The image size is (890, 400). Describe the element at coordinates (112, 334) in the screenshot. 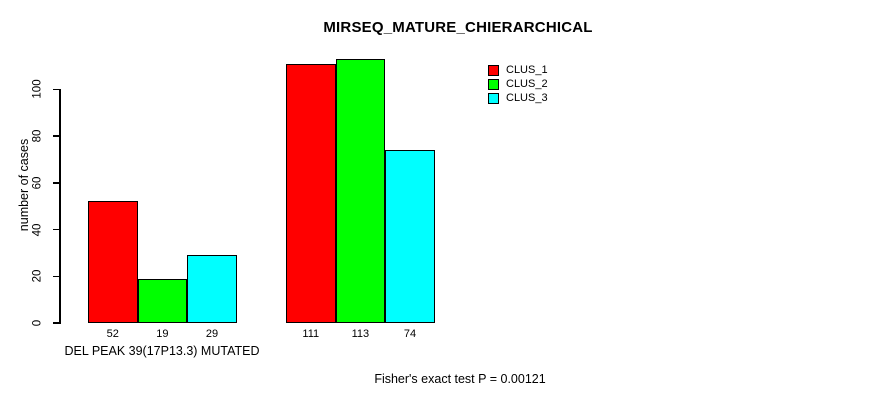

I see `bar-value-label: 52` at that location.